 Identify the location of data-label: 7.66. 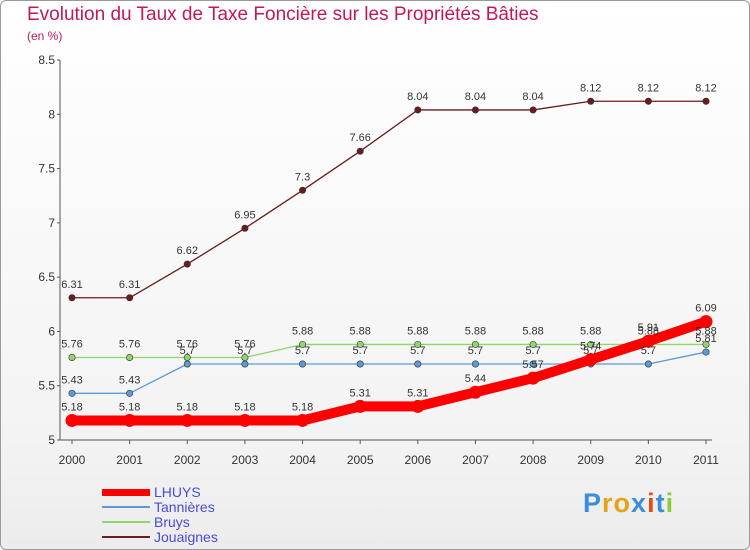
(359, 138).